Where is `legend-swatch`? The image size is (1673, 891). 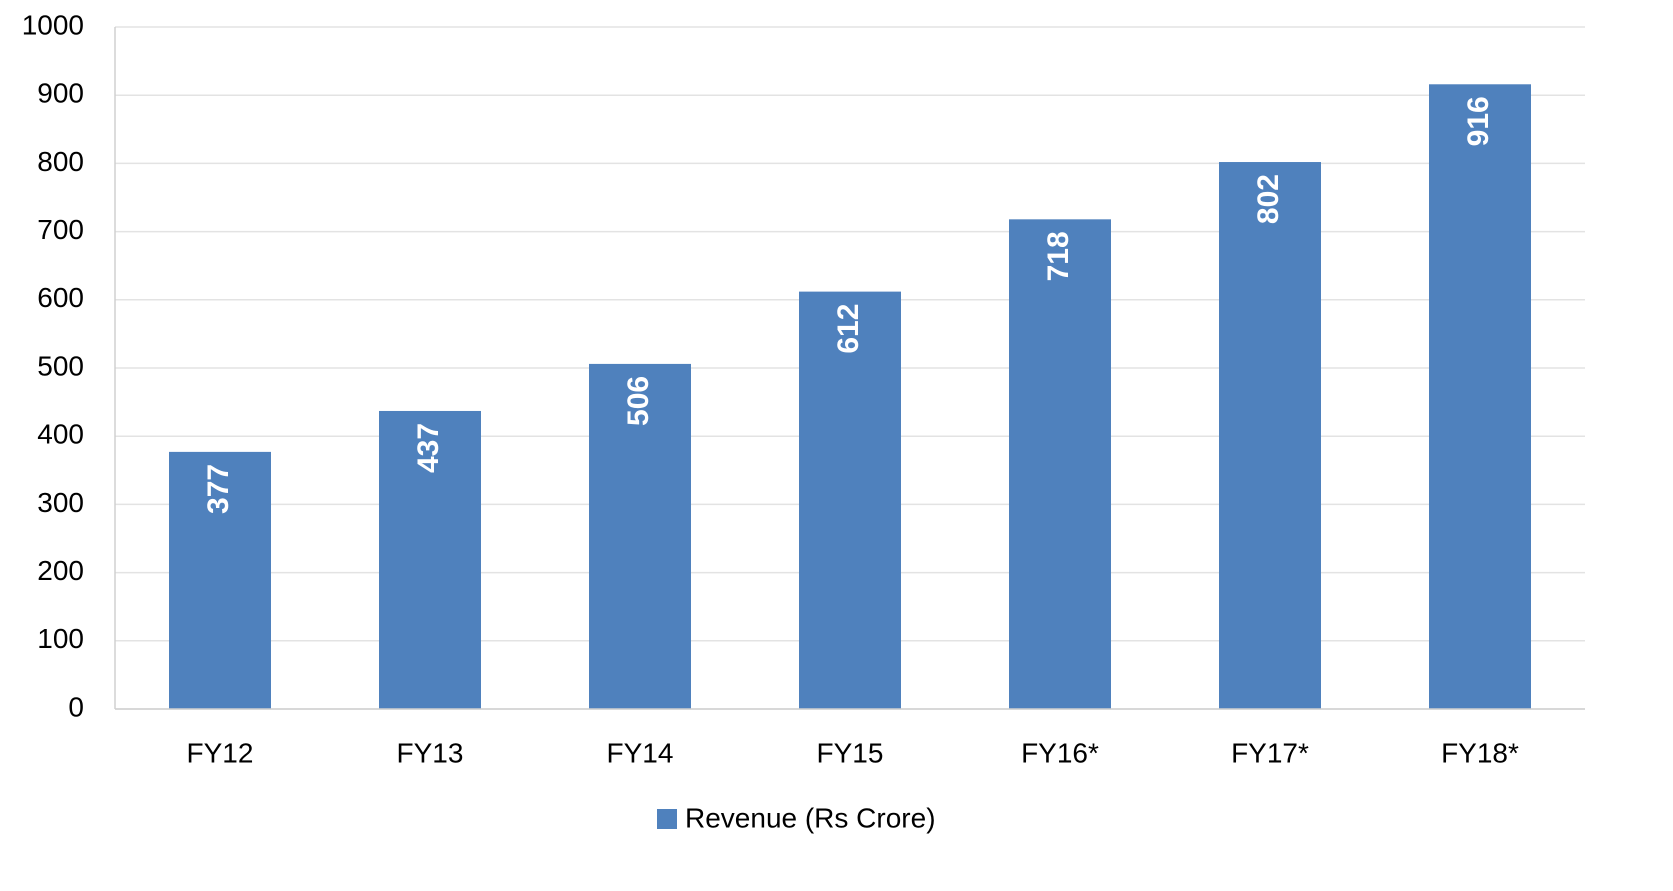
legend-swatch is located at coordinates (667, 819).